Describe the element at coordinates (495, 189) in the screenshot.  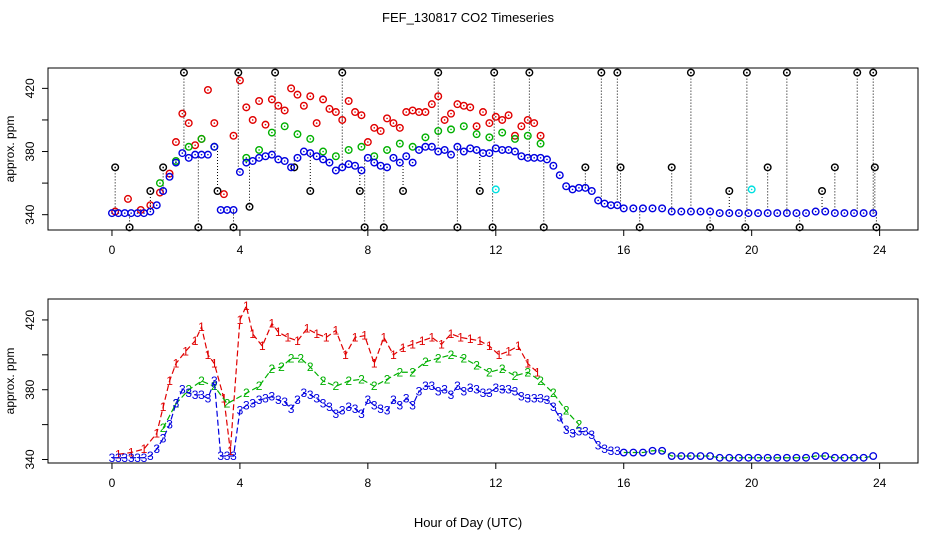
I see `point-cyan` at that location.